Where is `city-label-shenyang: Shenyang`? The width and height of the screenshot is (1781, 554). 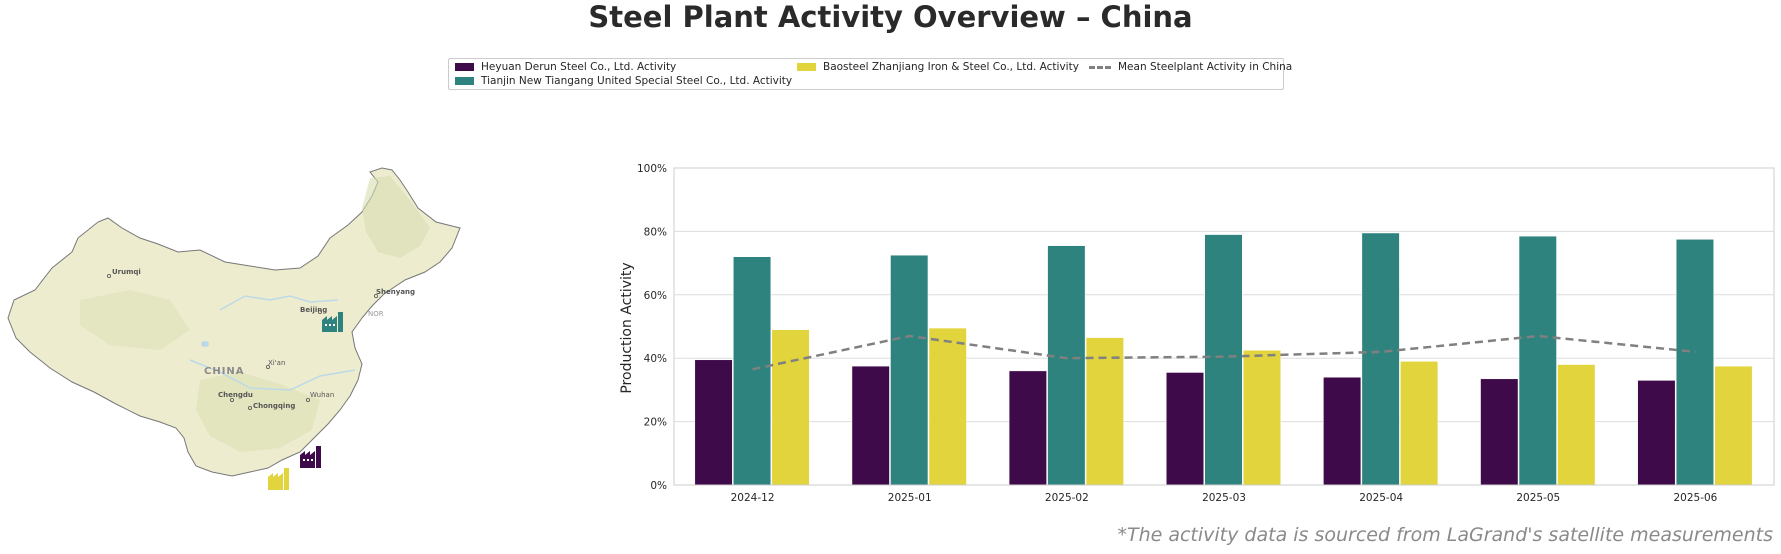 city-label-shenyang: Shenyang is located at coordinates (395, 292).